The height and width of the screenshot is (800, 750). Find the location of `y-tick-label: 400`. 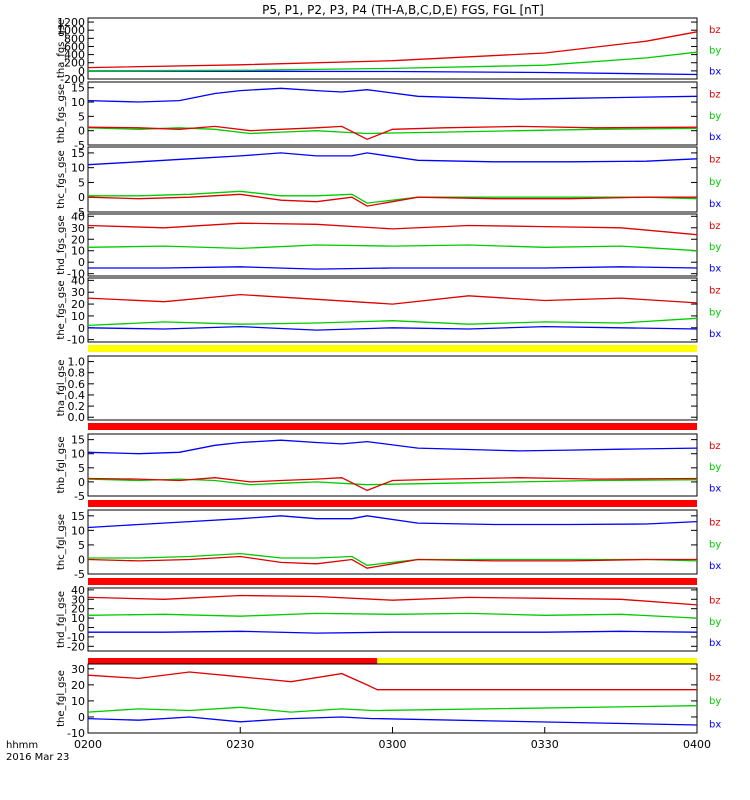

y-tick-label: 400 is located at coordinates (74, 55).